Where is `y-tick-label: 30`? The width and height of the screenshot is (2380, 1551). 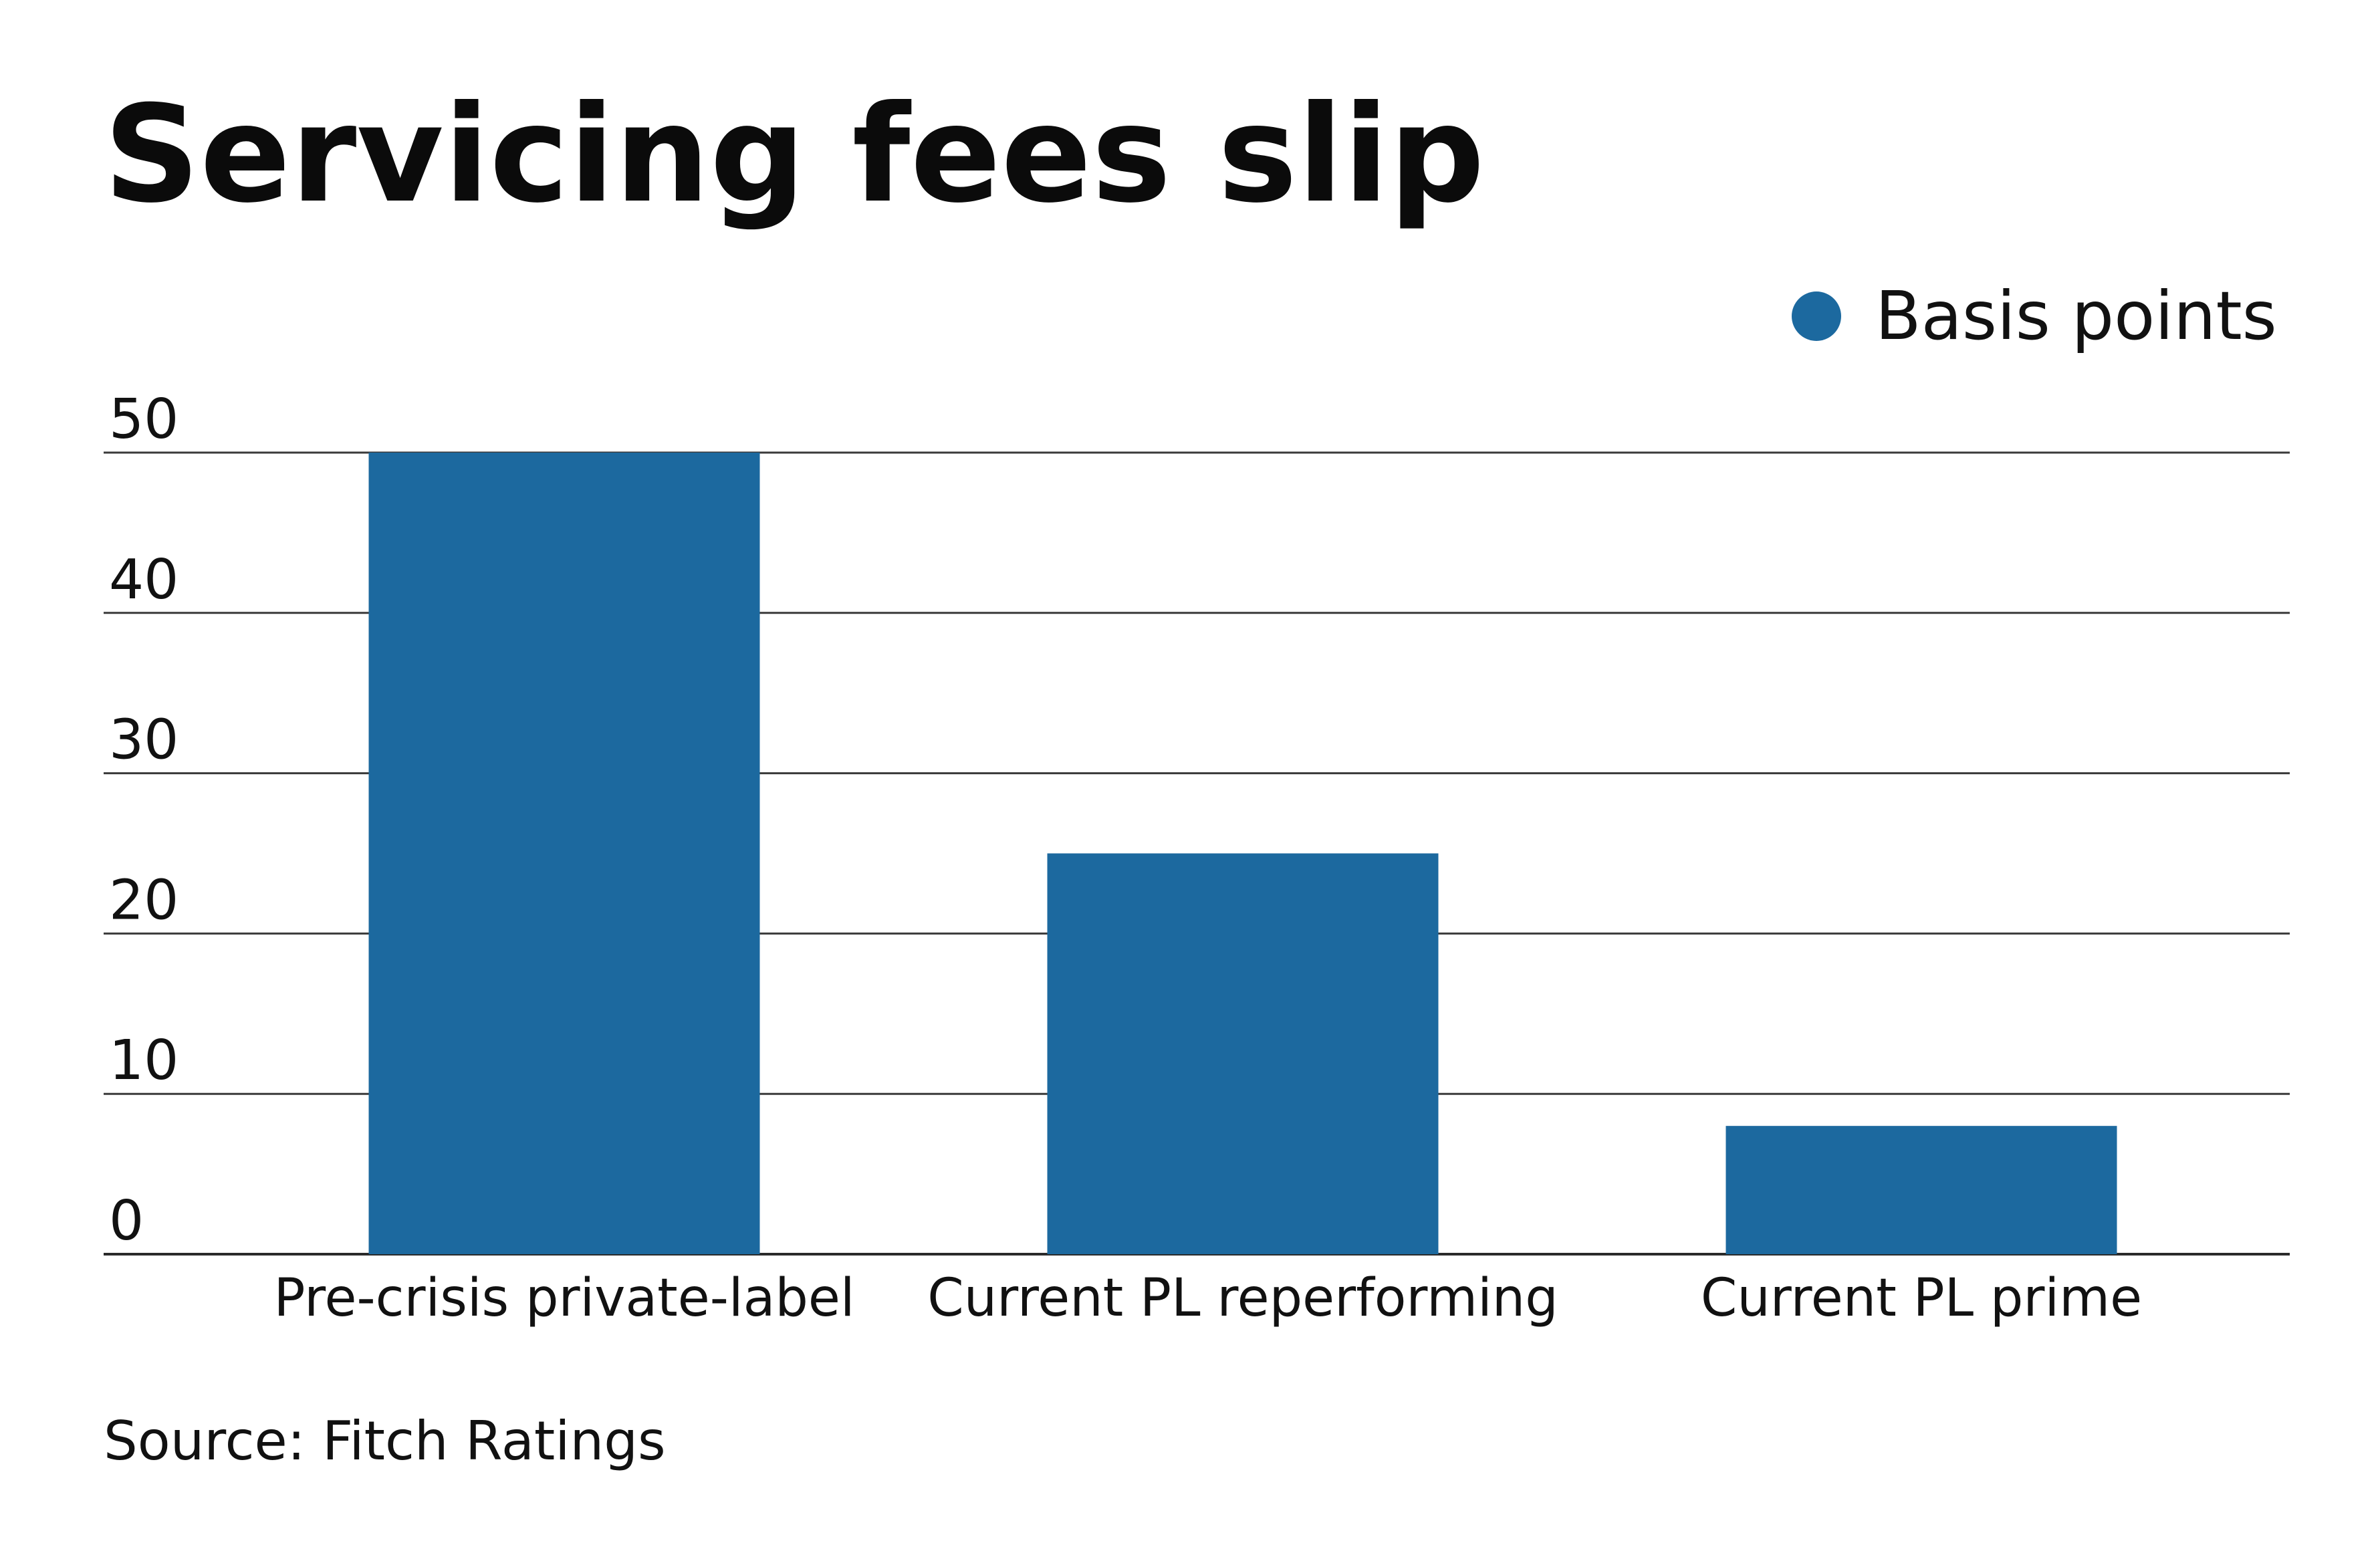
y-tick-label: 30 is located at coordinates (143, 740).